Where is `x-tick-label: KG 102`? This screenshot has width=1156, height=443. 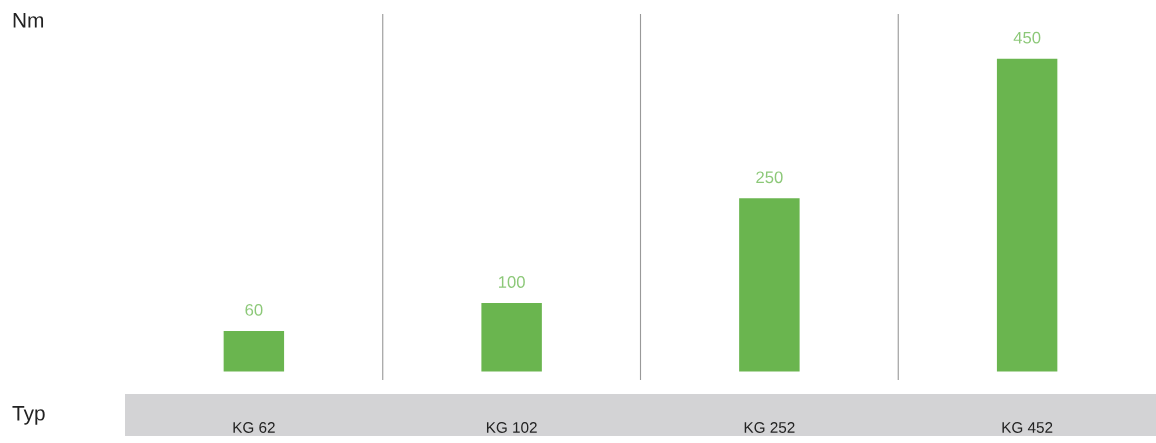
x-tick-label: KG 102 is located at coordinates (511, 427).